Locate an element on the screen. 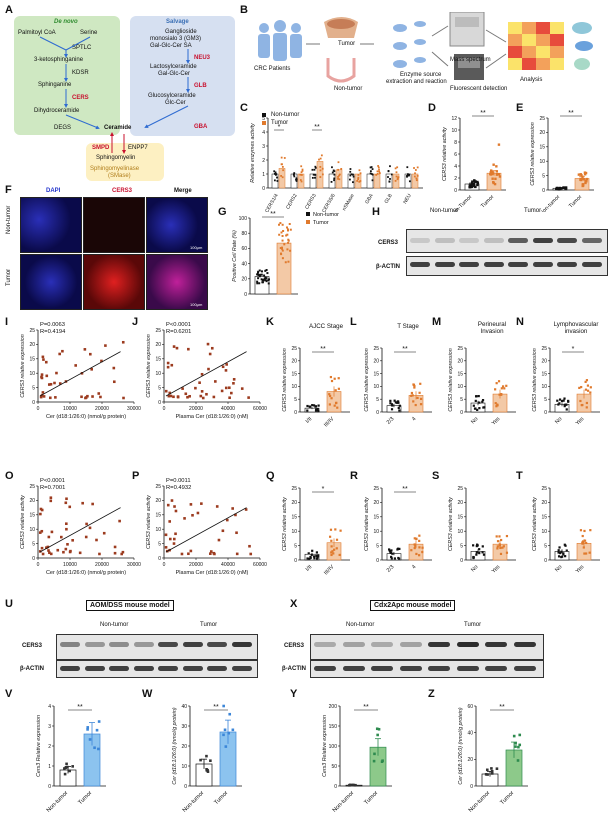  y-tick-label: 60 is located at coordinates (470, 707).